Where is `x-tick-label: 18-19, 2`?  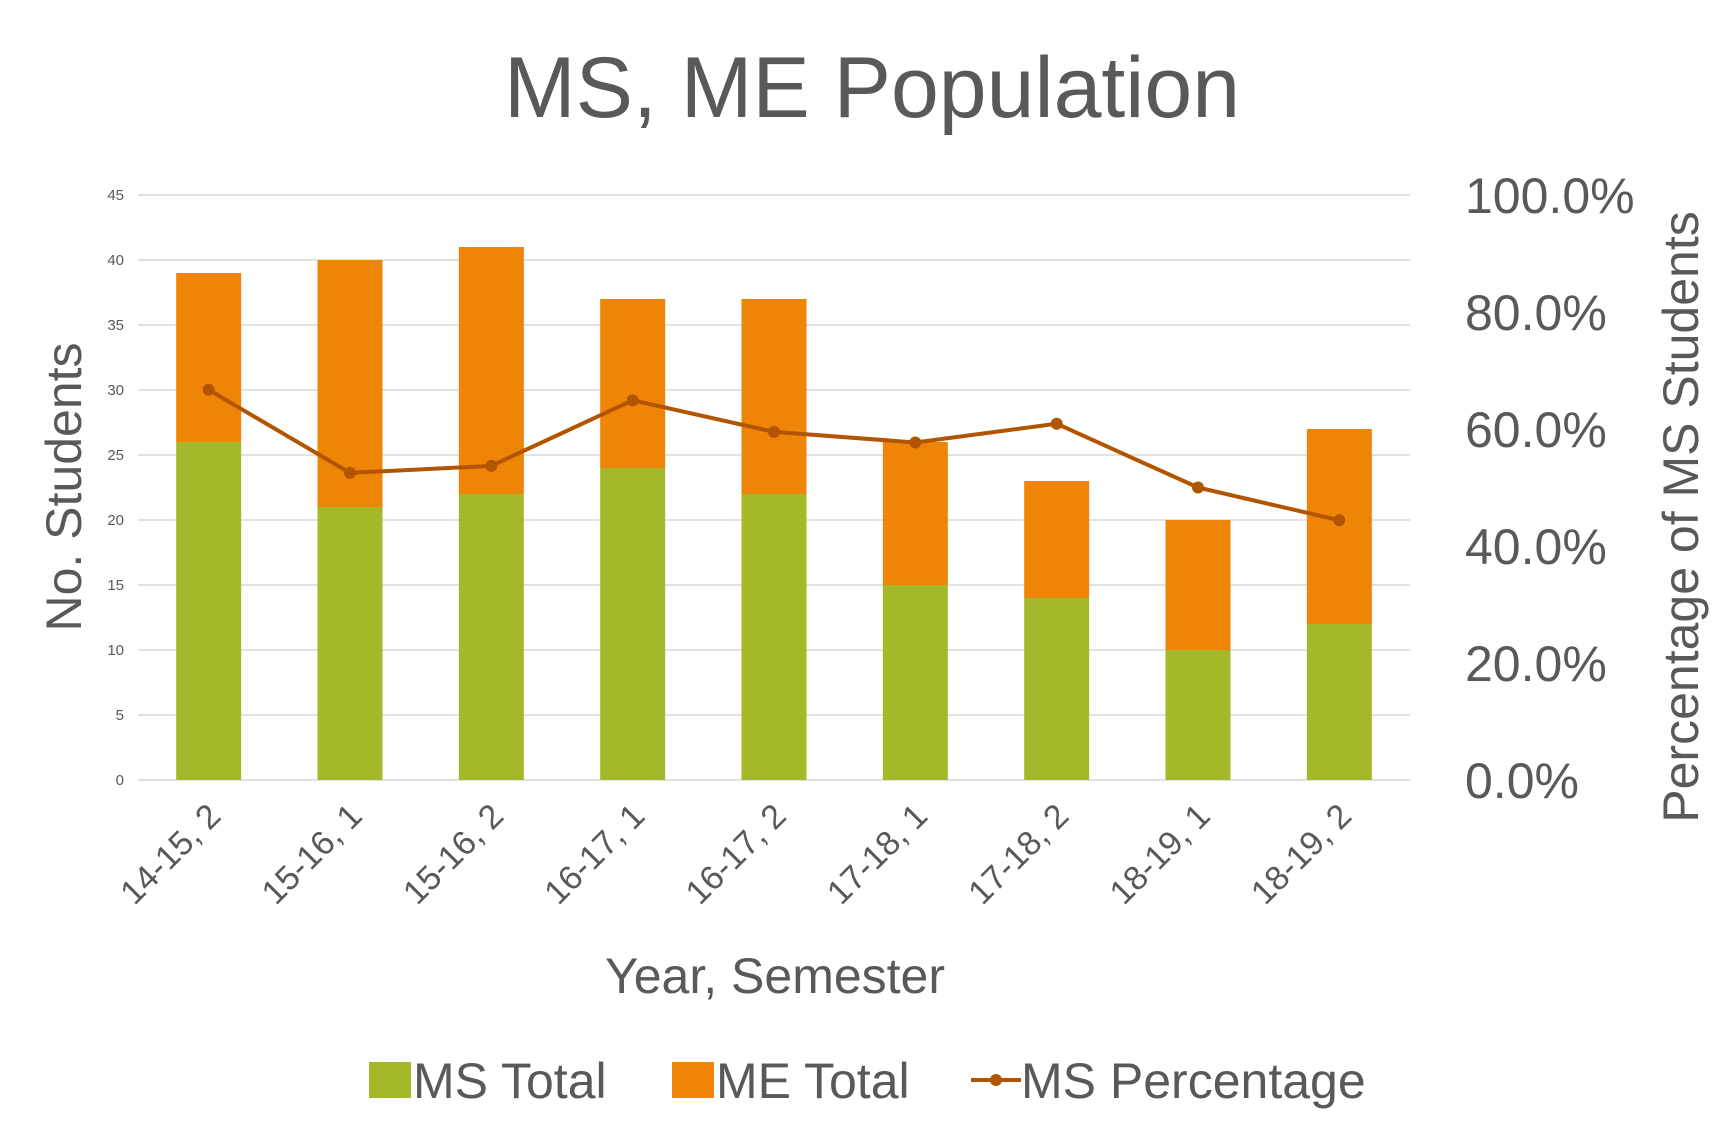
x-tick-label: 18-19, 2 is located at coordinates (1301, 854).